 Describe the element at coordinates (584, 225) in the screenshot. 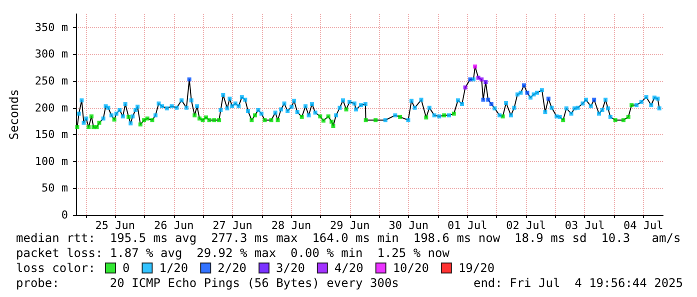

I see `x-tick-label: 03 Jul` at that location.